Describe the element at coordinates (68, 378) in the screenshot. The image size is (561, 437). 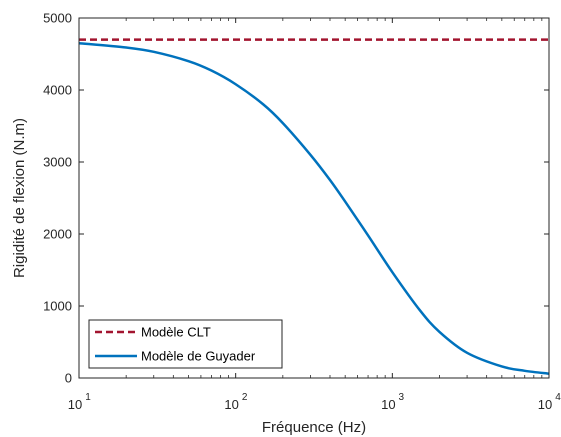
I see `y-tick-label: 0` at that location.